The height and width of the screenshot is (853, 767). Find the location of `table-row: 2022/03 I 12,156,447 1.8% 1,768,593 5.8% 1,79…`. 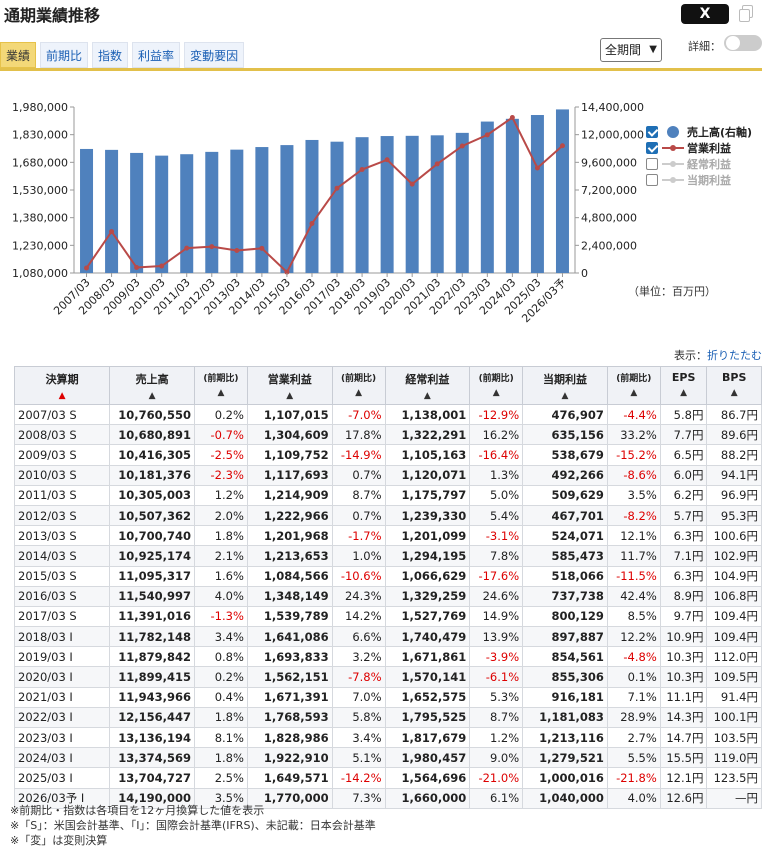

table-row: 2022/03 I 12,156,447 1.8% 1,768,593 5.8% 1,79… is located at coordinates (387, 717).